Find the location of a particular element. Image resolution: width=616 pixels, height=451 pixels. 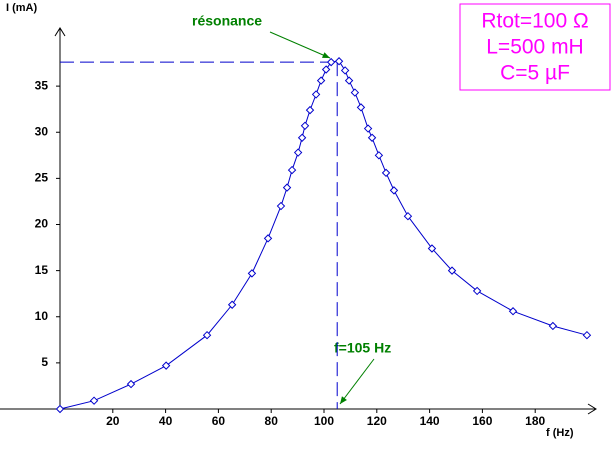

annotation: f=105 Hz is located at coordinates (362, 348).